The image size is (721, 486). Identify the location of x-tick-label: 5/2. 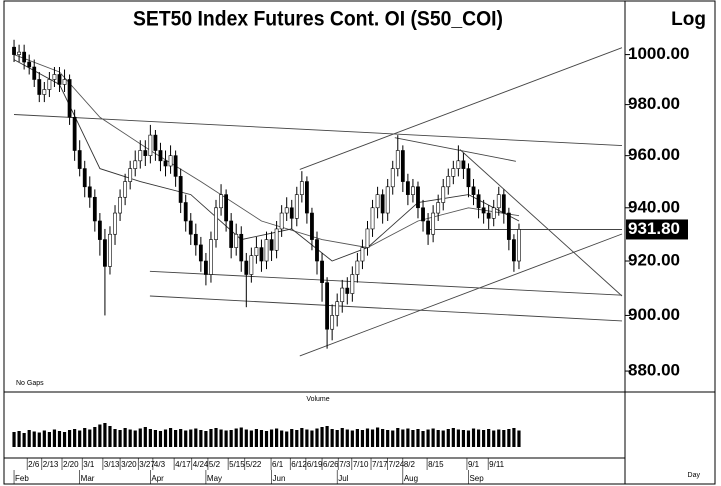
(215, 464).